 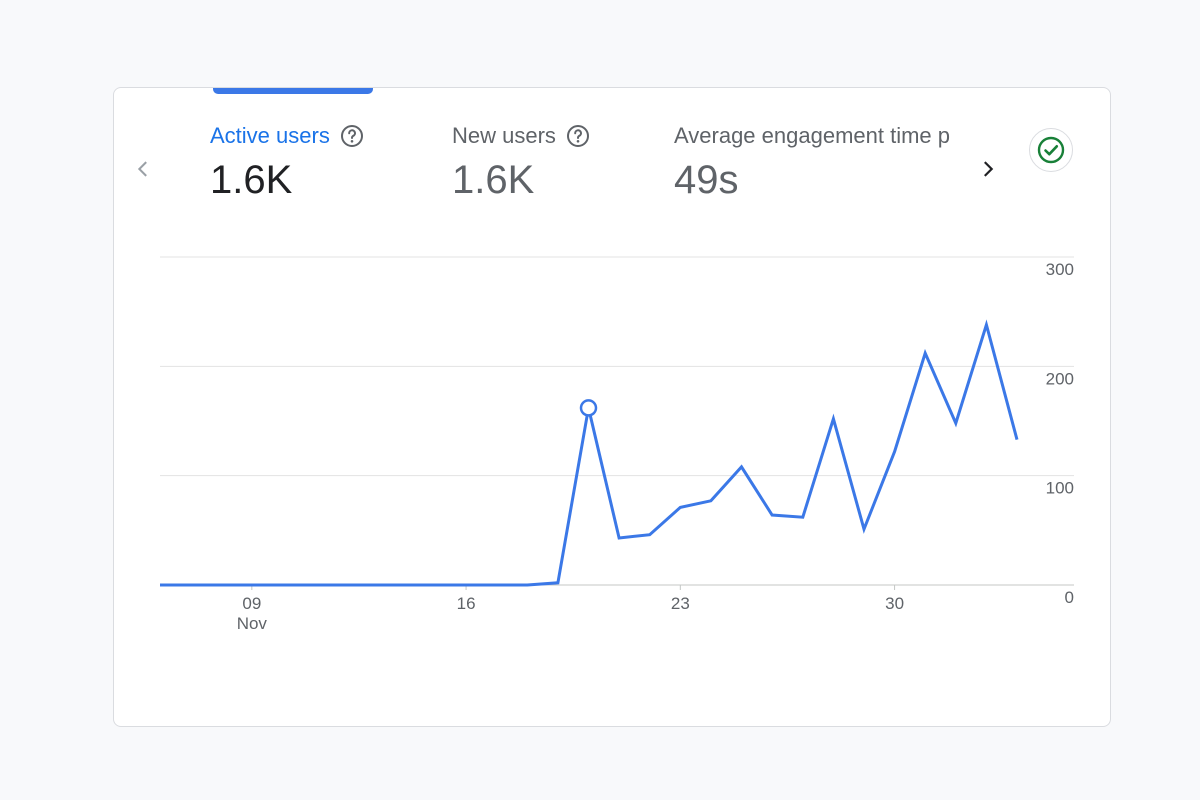 What do you see at coordinates (1051, 150) in the screenshot?
I see `check-circle-icon` at bounding box center [1051, 150].